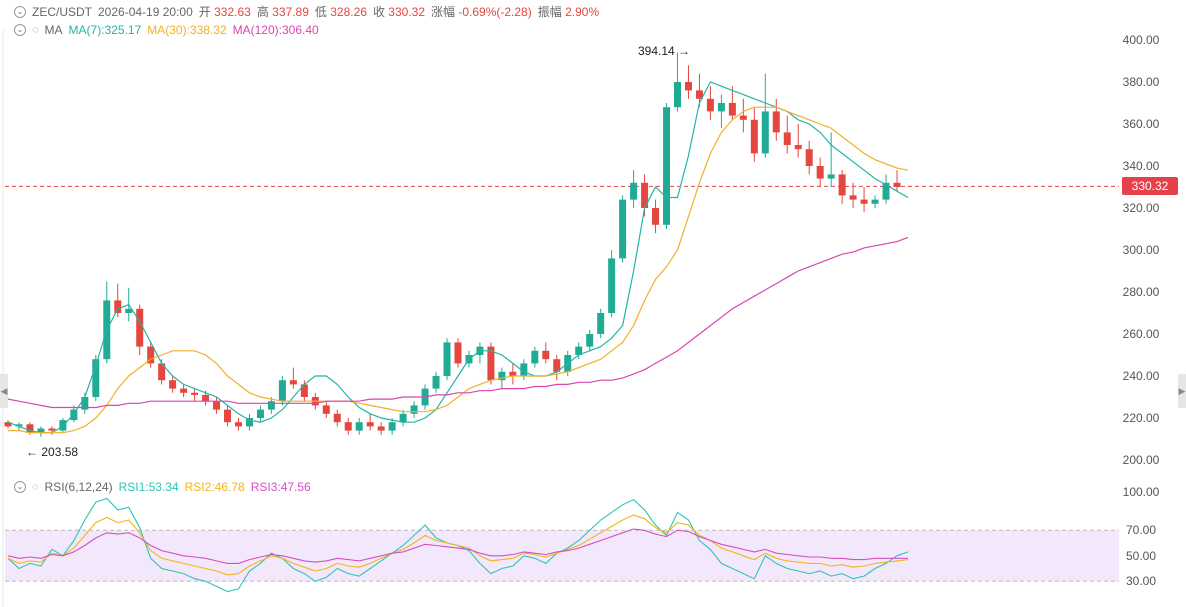 The image size is (1186, 607). Describe the element at coordinates (348, 12) in the screenshot. I see `low-value: 328.26` at that location.